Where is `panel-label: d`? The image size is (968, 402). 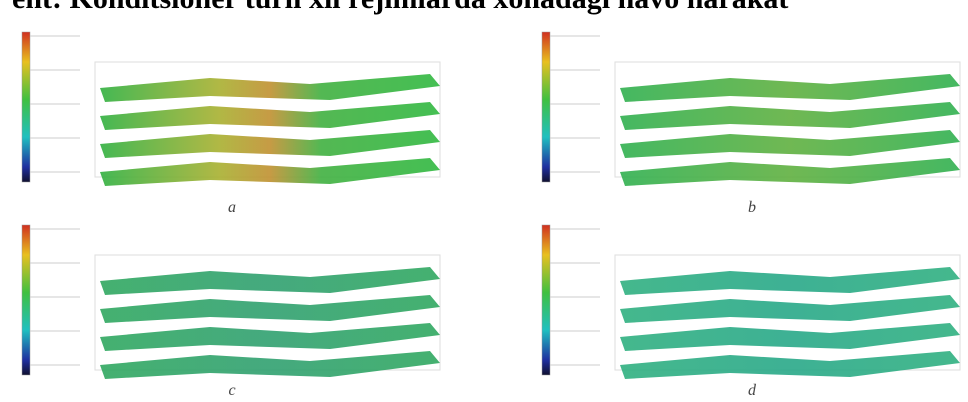 panel-label: d is located at coordinates (752, 390).